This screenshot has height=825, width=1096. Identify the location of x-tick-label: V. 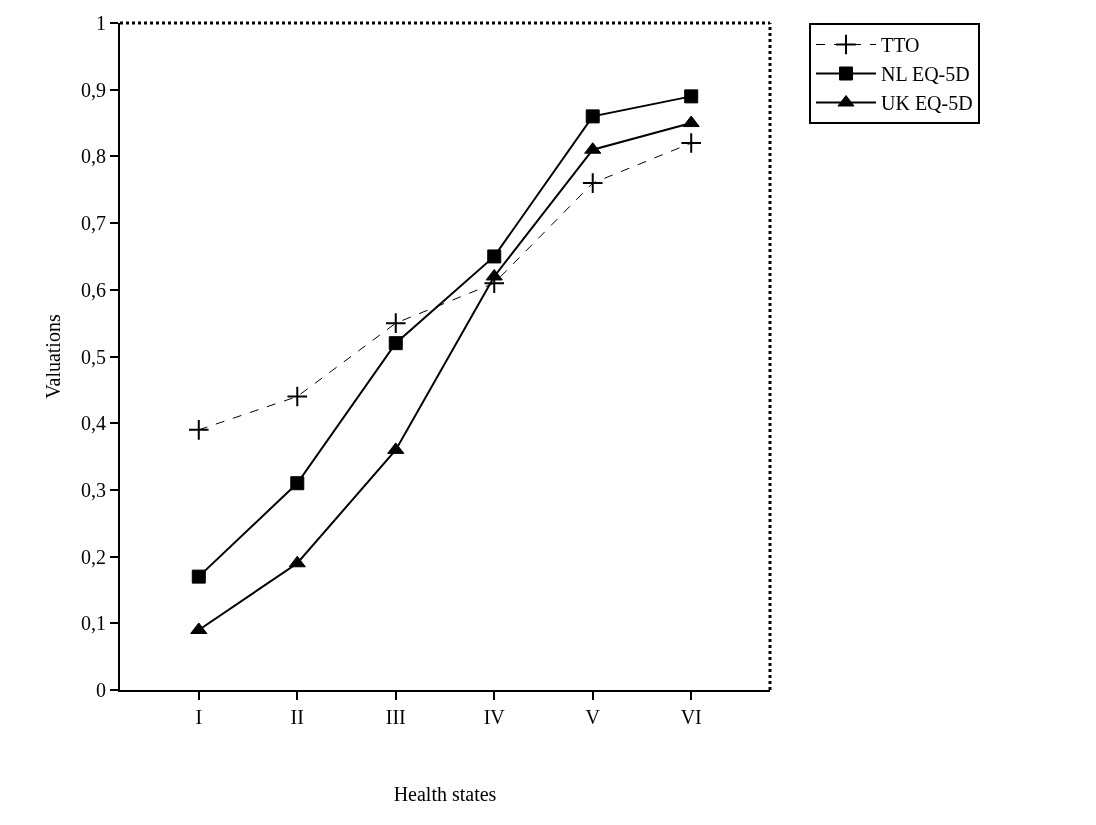
(593, 717).